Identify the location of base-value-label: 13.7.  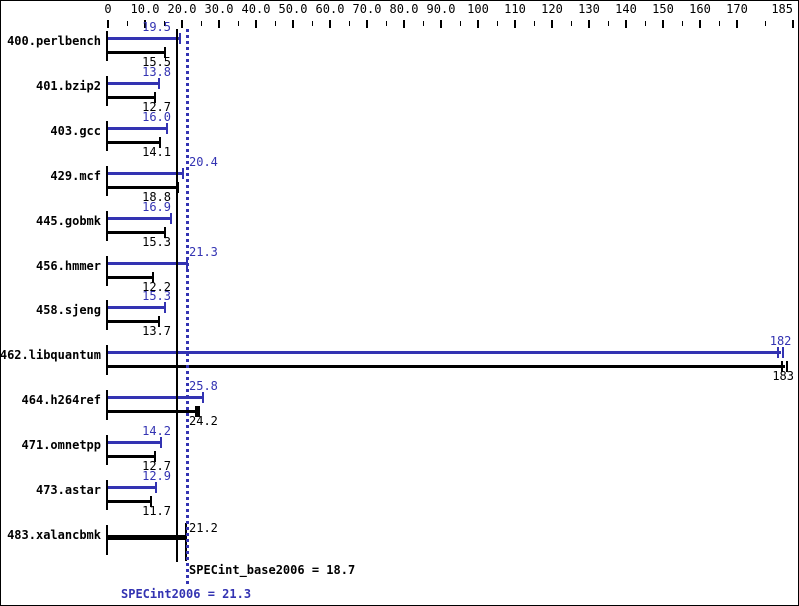
(156, 331).